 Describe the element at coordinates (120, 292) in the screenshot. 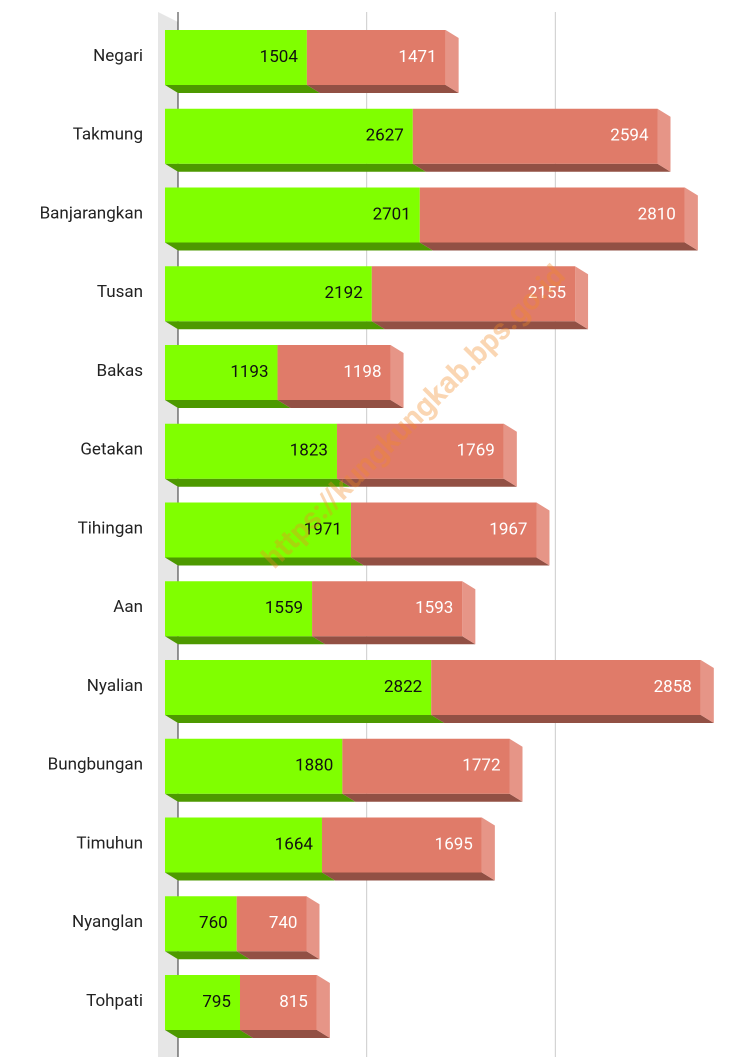

I see `y-tick-label: Tusan` at that location.